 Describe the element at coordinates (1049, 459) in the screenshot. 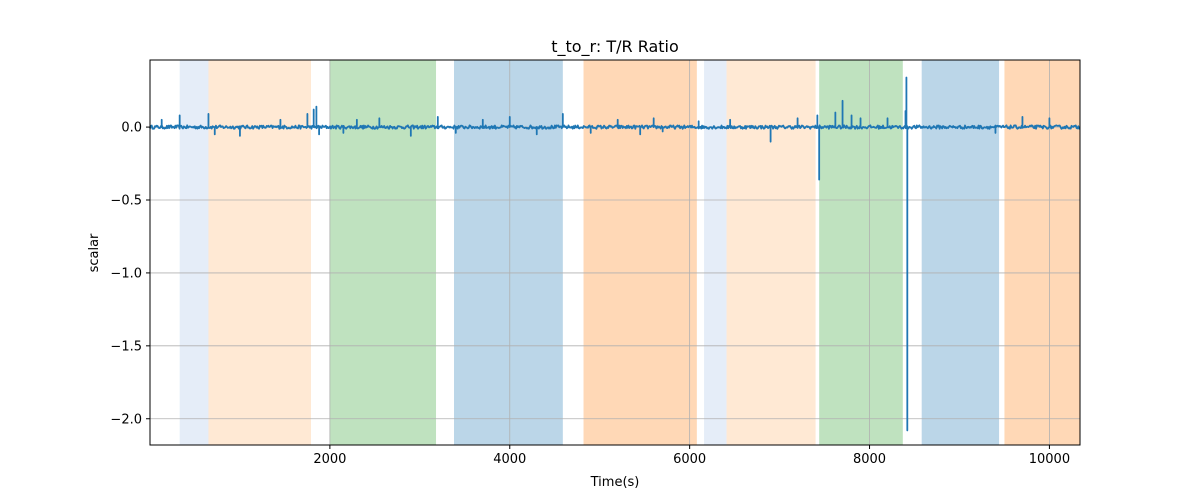

I see `x-tick-label: 10000` at that location.